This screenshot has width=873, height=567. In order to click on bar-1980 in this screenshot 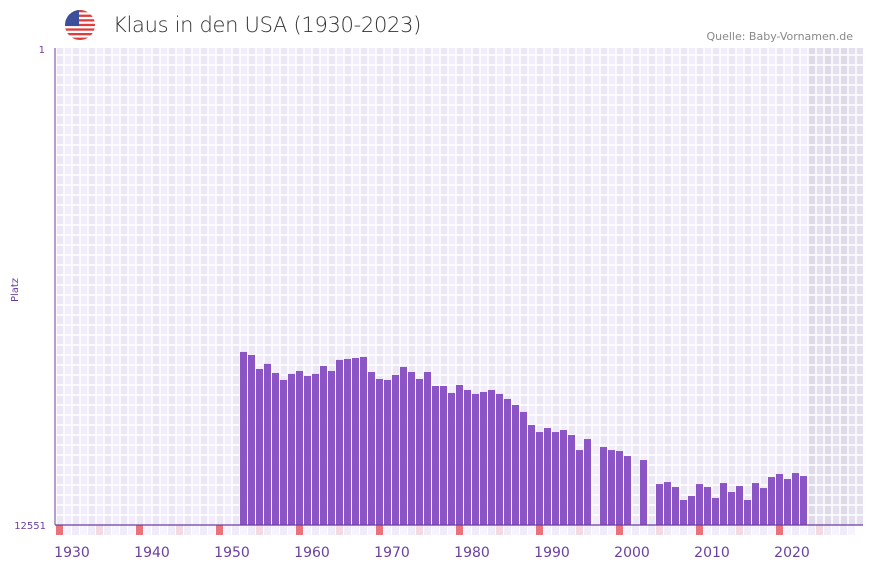, I will do `click(459, 454)`.